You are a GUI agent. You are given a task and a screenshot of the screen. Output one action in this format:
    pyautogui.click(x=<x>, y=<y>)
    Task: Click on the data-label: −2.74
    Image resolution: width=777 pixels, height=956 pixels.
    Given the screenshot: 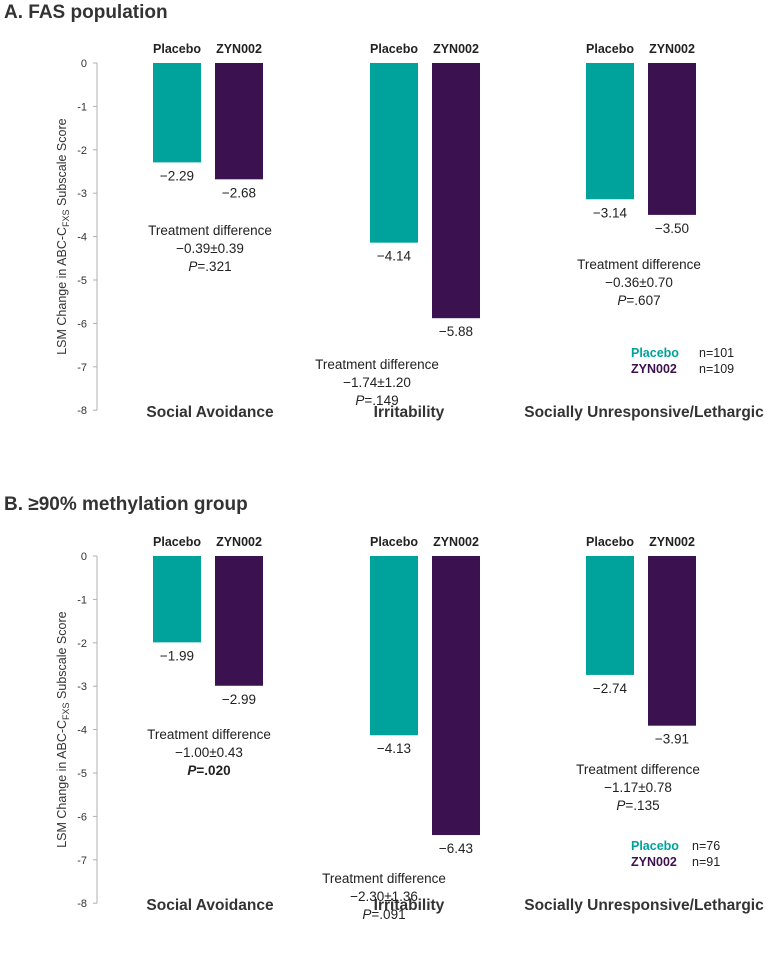 What is the action you would take?
    pyautogui.click(x=610, y=688)
    